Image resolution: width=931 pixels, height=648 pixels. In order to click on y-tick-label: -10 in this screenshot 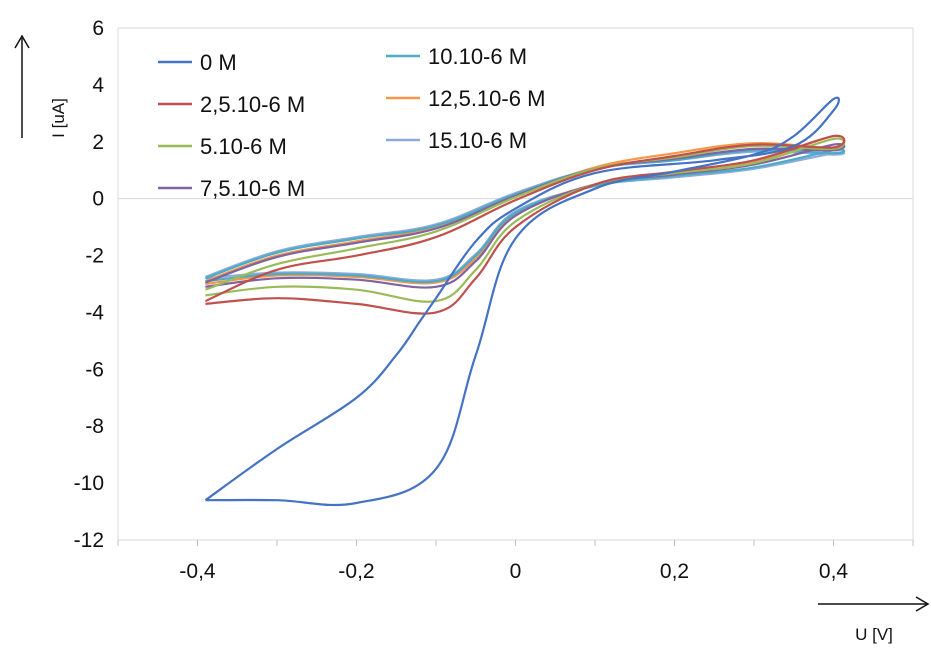, I will do `click(89, 483)`.